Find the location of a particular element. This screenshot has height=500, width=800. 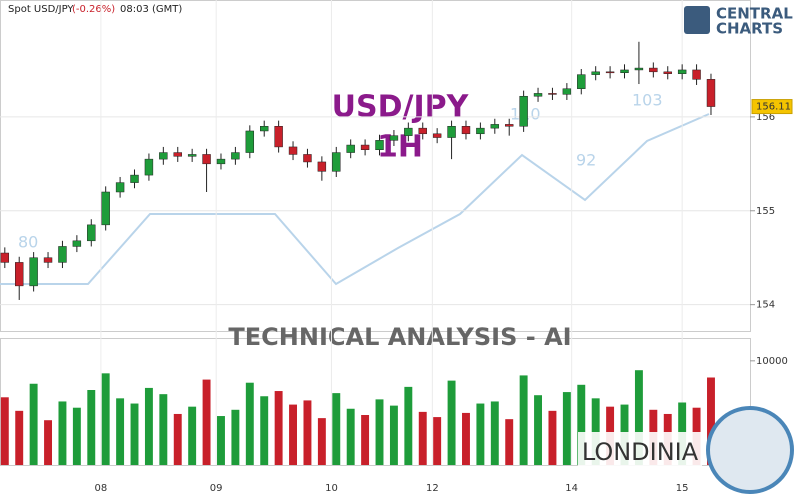

brand: LONDINIA is located at coordinates (640, 452).